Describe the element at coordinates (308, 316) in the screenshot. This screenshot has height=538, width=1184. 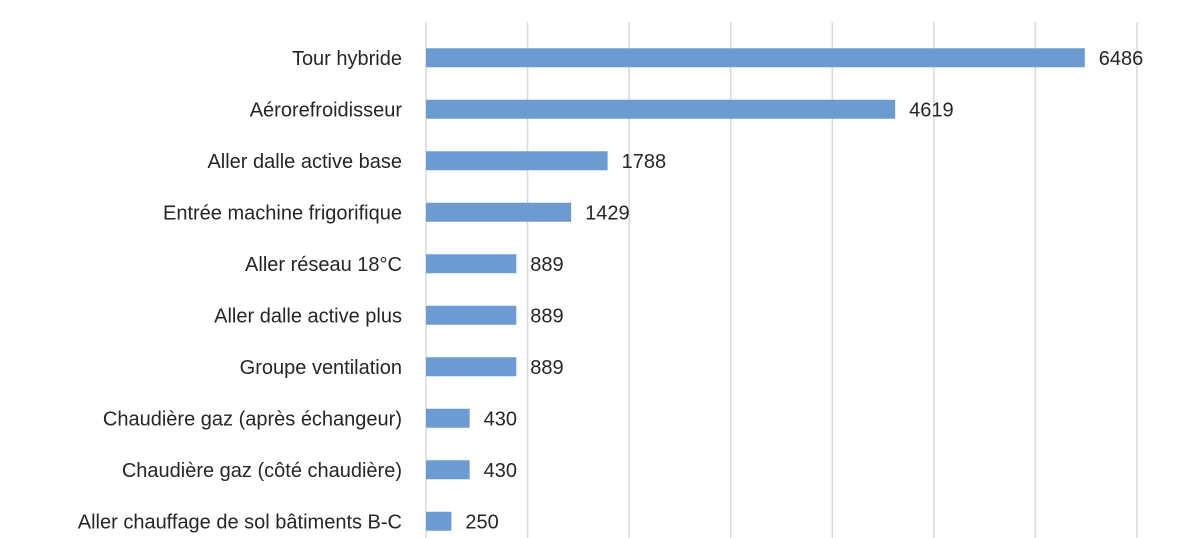
I see `category-label: Aller dalle active plus` at that location.